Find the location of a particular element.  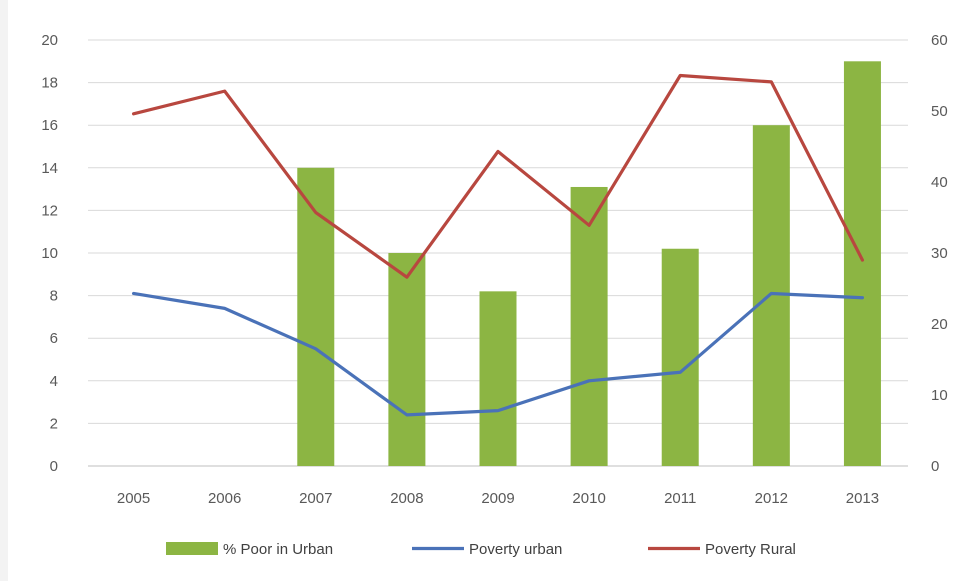

right-tick-label: 50 is located at coordinates (939, 111).